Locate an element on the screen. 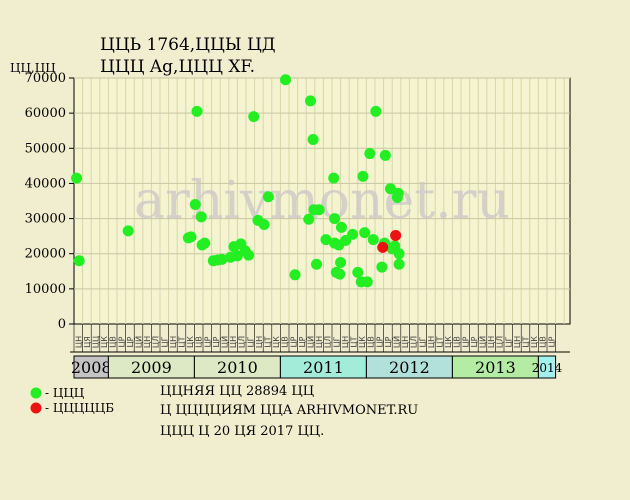 This screenshot has height=500, width=630. year-label-2013: 2013 is located at coordinates (495, 367).